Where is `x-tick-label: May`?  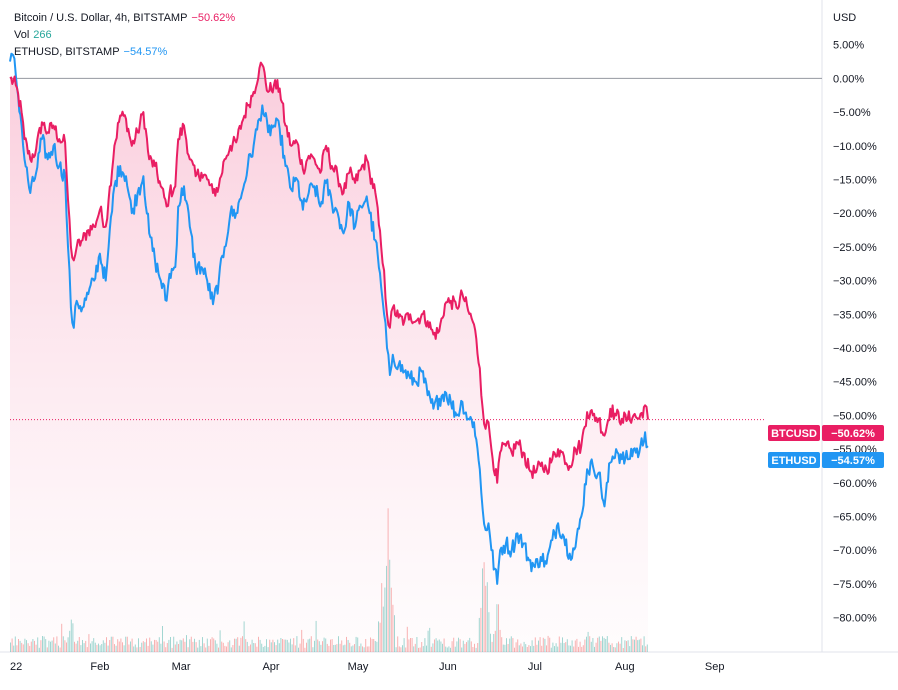 x-tick-label: May is located at coordinates (358, 667).